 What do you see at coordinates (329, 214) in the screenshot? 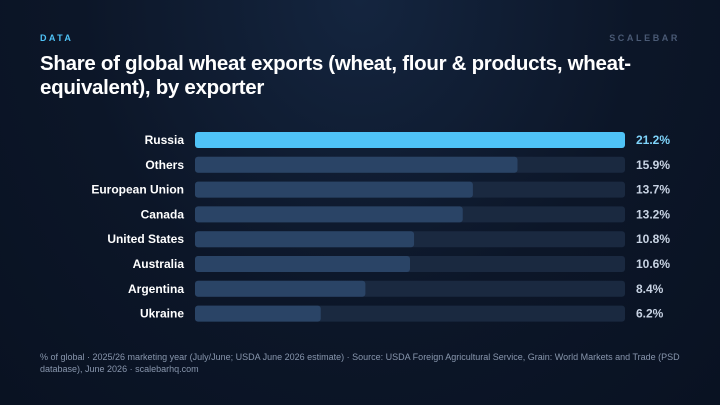
I see `bar-canada` at bounding box center [329, 214].